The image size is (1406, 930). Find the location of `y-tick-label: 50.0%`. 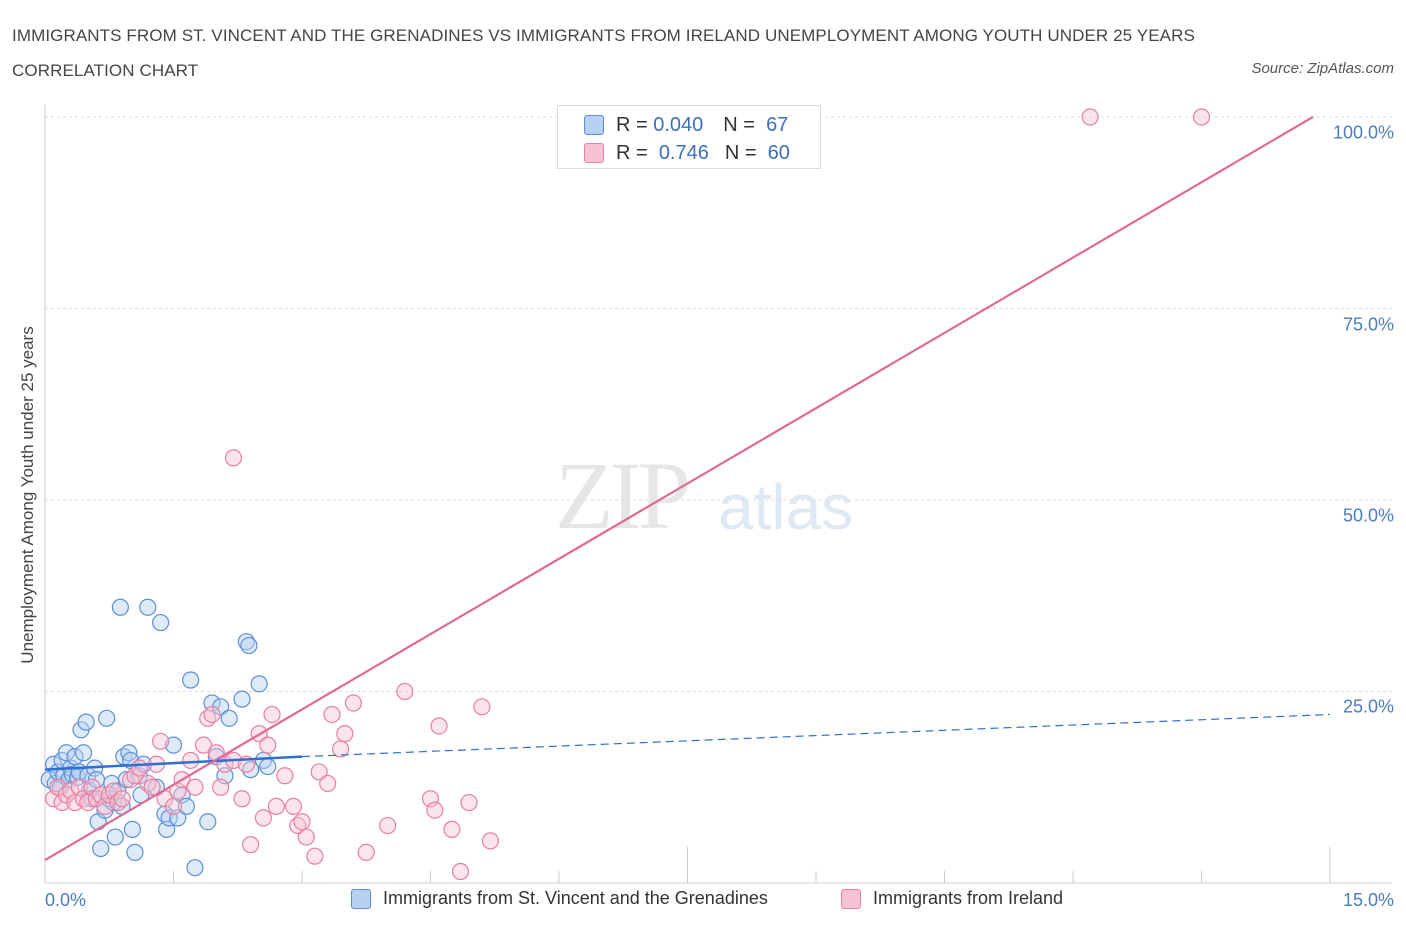

y-tick-label: 50.0% is located at coordinates (1368, 515).